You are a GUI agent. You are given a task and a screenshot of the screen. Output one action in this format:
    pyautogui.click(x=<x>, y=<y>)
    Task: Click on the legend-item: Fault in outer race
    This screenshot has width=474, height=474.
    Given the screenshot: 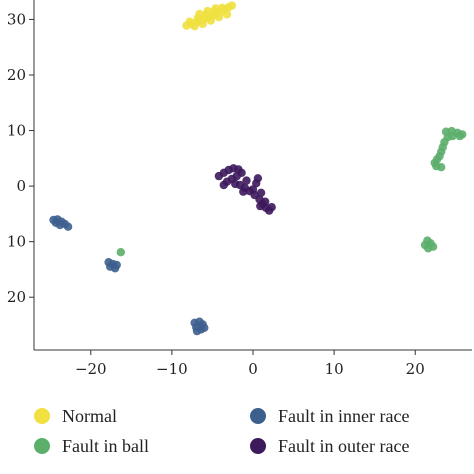 What is the action you would take?
    pyautogui.click(x=329, y=446)
    